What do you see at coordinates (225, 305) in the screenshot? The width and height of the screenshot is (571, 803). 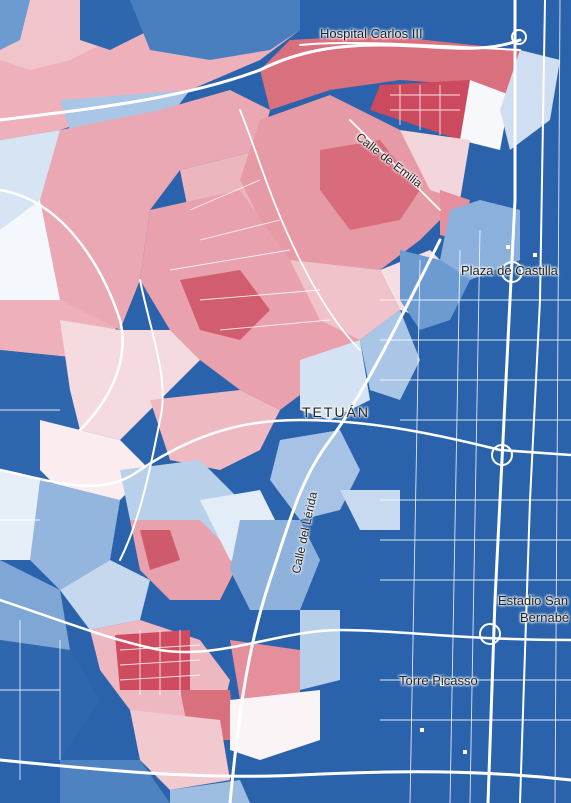 I see `region-tetuan-center-dark` at bounding box center [225, 305].